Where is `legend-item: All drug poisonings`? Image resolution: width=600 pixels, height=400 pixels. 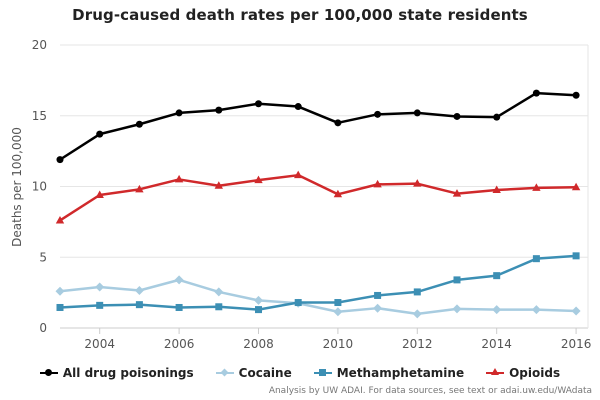 legend-item: All drug poisonings is located at coordinates (116, 373).